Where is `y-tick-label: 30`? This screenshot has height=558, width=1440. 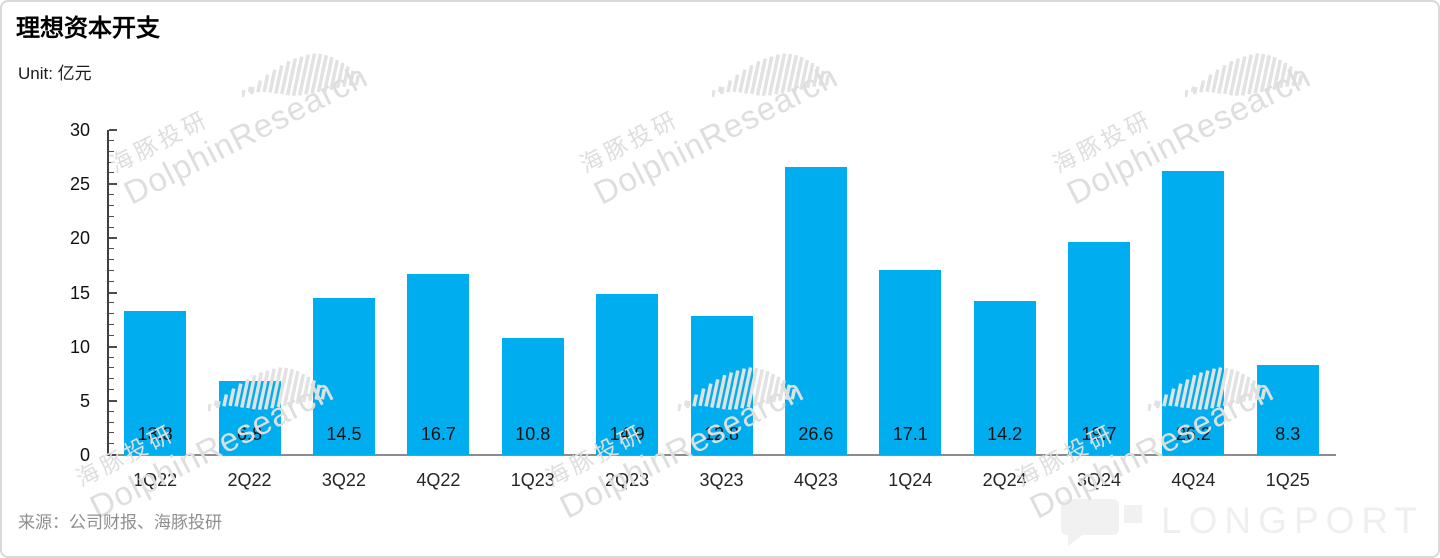 y-tick-label: 30 is located at coordinates (79, 130).